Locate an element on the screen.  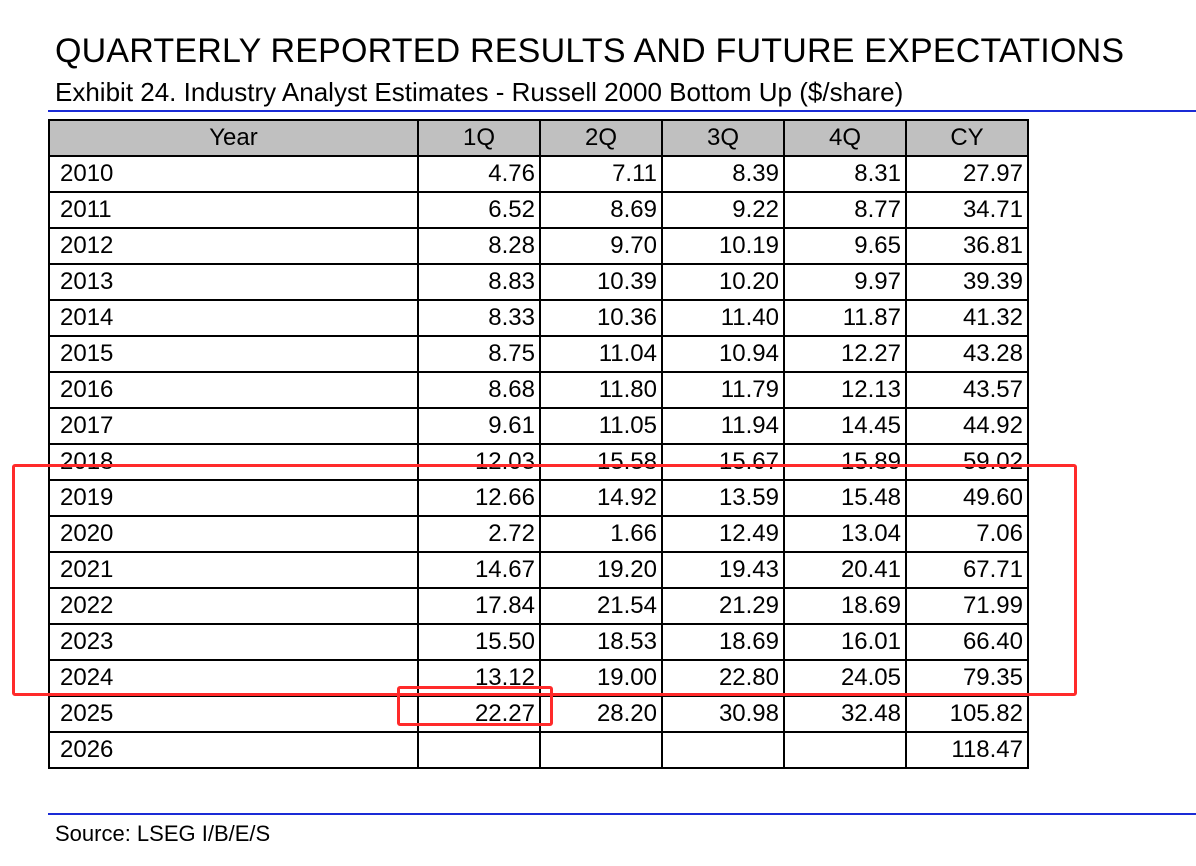
value-cell: 21.29 is located at coordinates (723, 606).